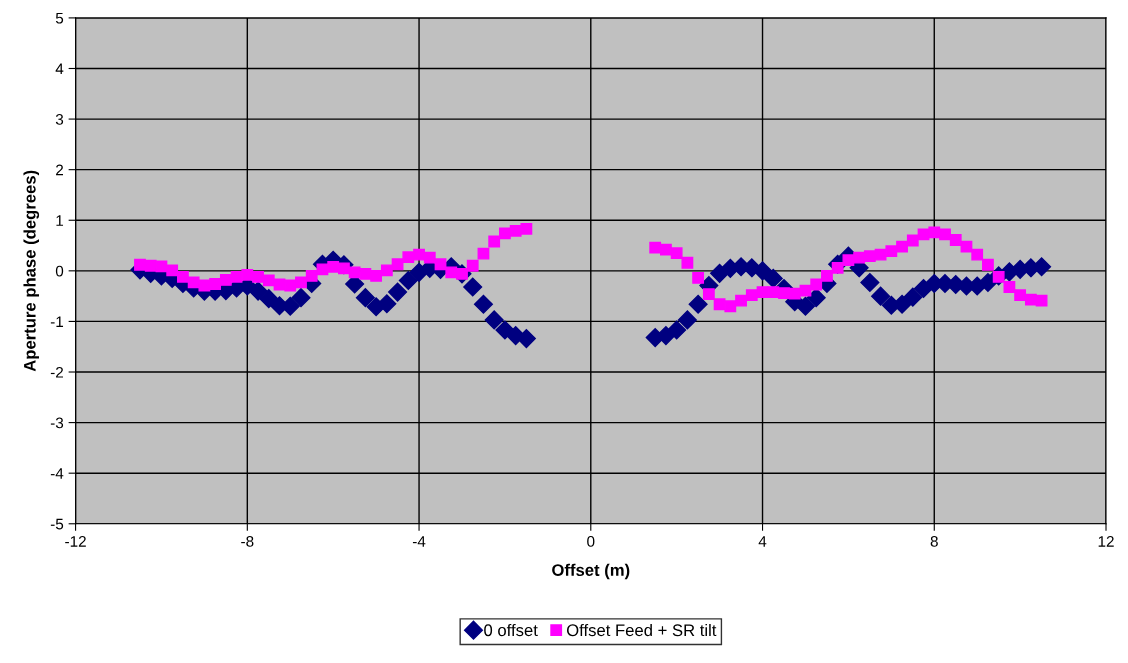 The width and height of the screenshot is (1128, 663). Describe the element at coordinates (75, 541) in the screenshot. I see `x-tick-label: -12` at that location.